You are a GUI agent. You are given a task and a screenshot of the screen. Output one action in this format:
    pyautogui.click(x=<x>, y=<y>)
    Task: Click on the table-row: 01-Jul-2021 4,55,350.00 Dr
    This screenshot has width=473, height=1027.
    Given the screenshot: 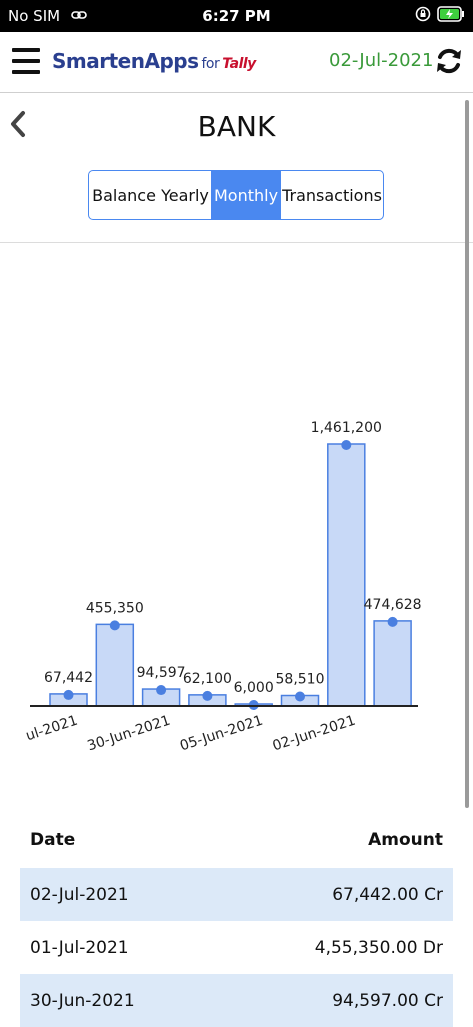 What is the action you would take?
    pyautogui.click(x=236, y=947)
    